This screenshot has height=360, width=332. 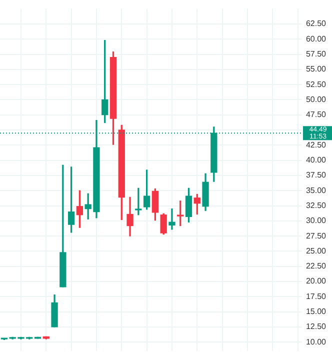 I want to click on y-tick-label: 60.00, so click(x=316, y=39).